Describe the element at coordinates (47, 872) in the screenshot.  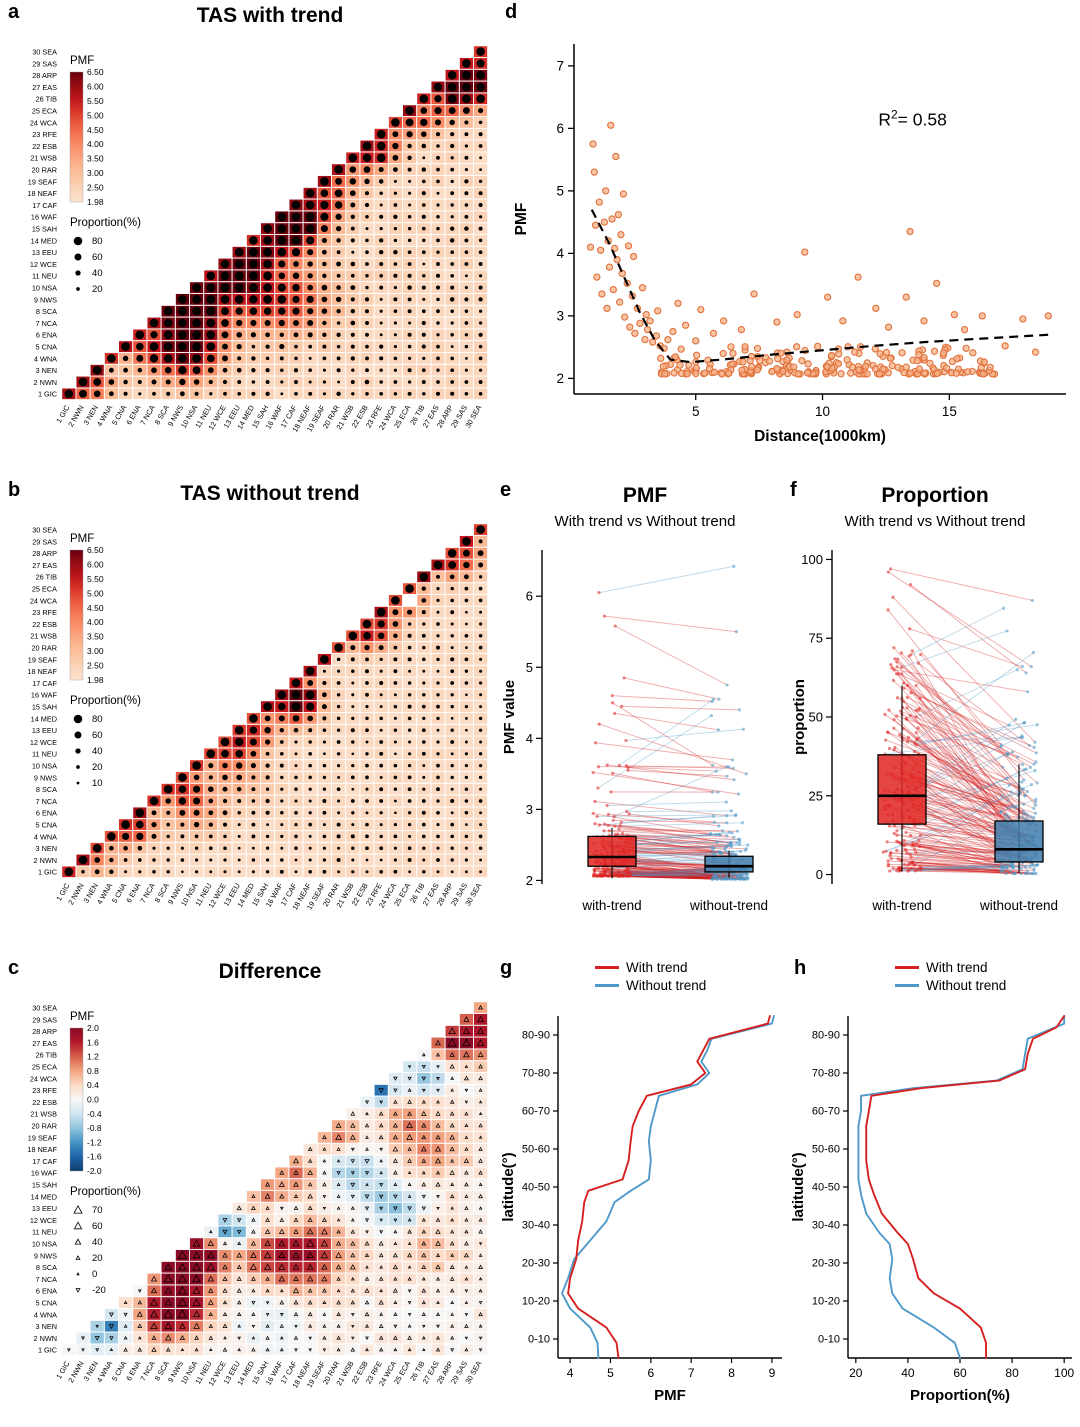
I see `svg-text: 1 GIC` at that location.